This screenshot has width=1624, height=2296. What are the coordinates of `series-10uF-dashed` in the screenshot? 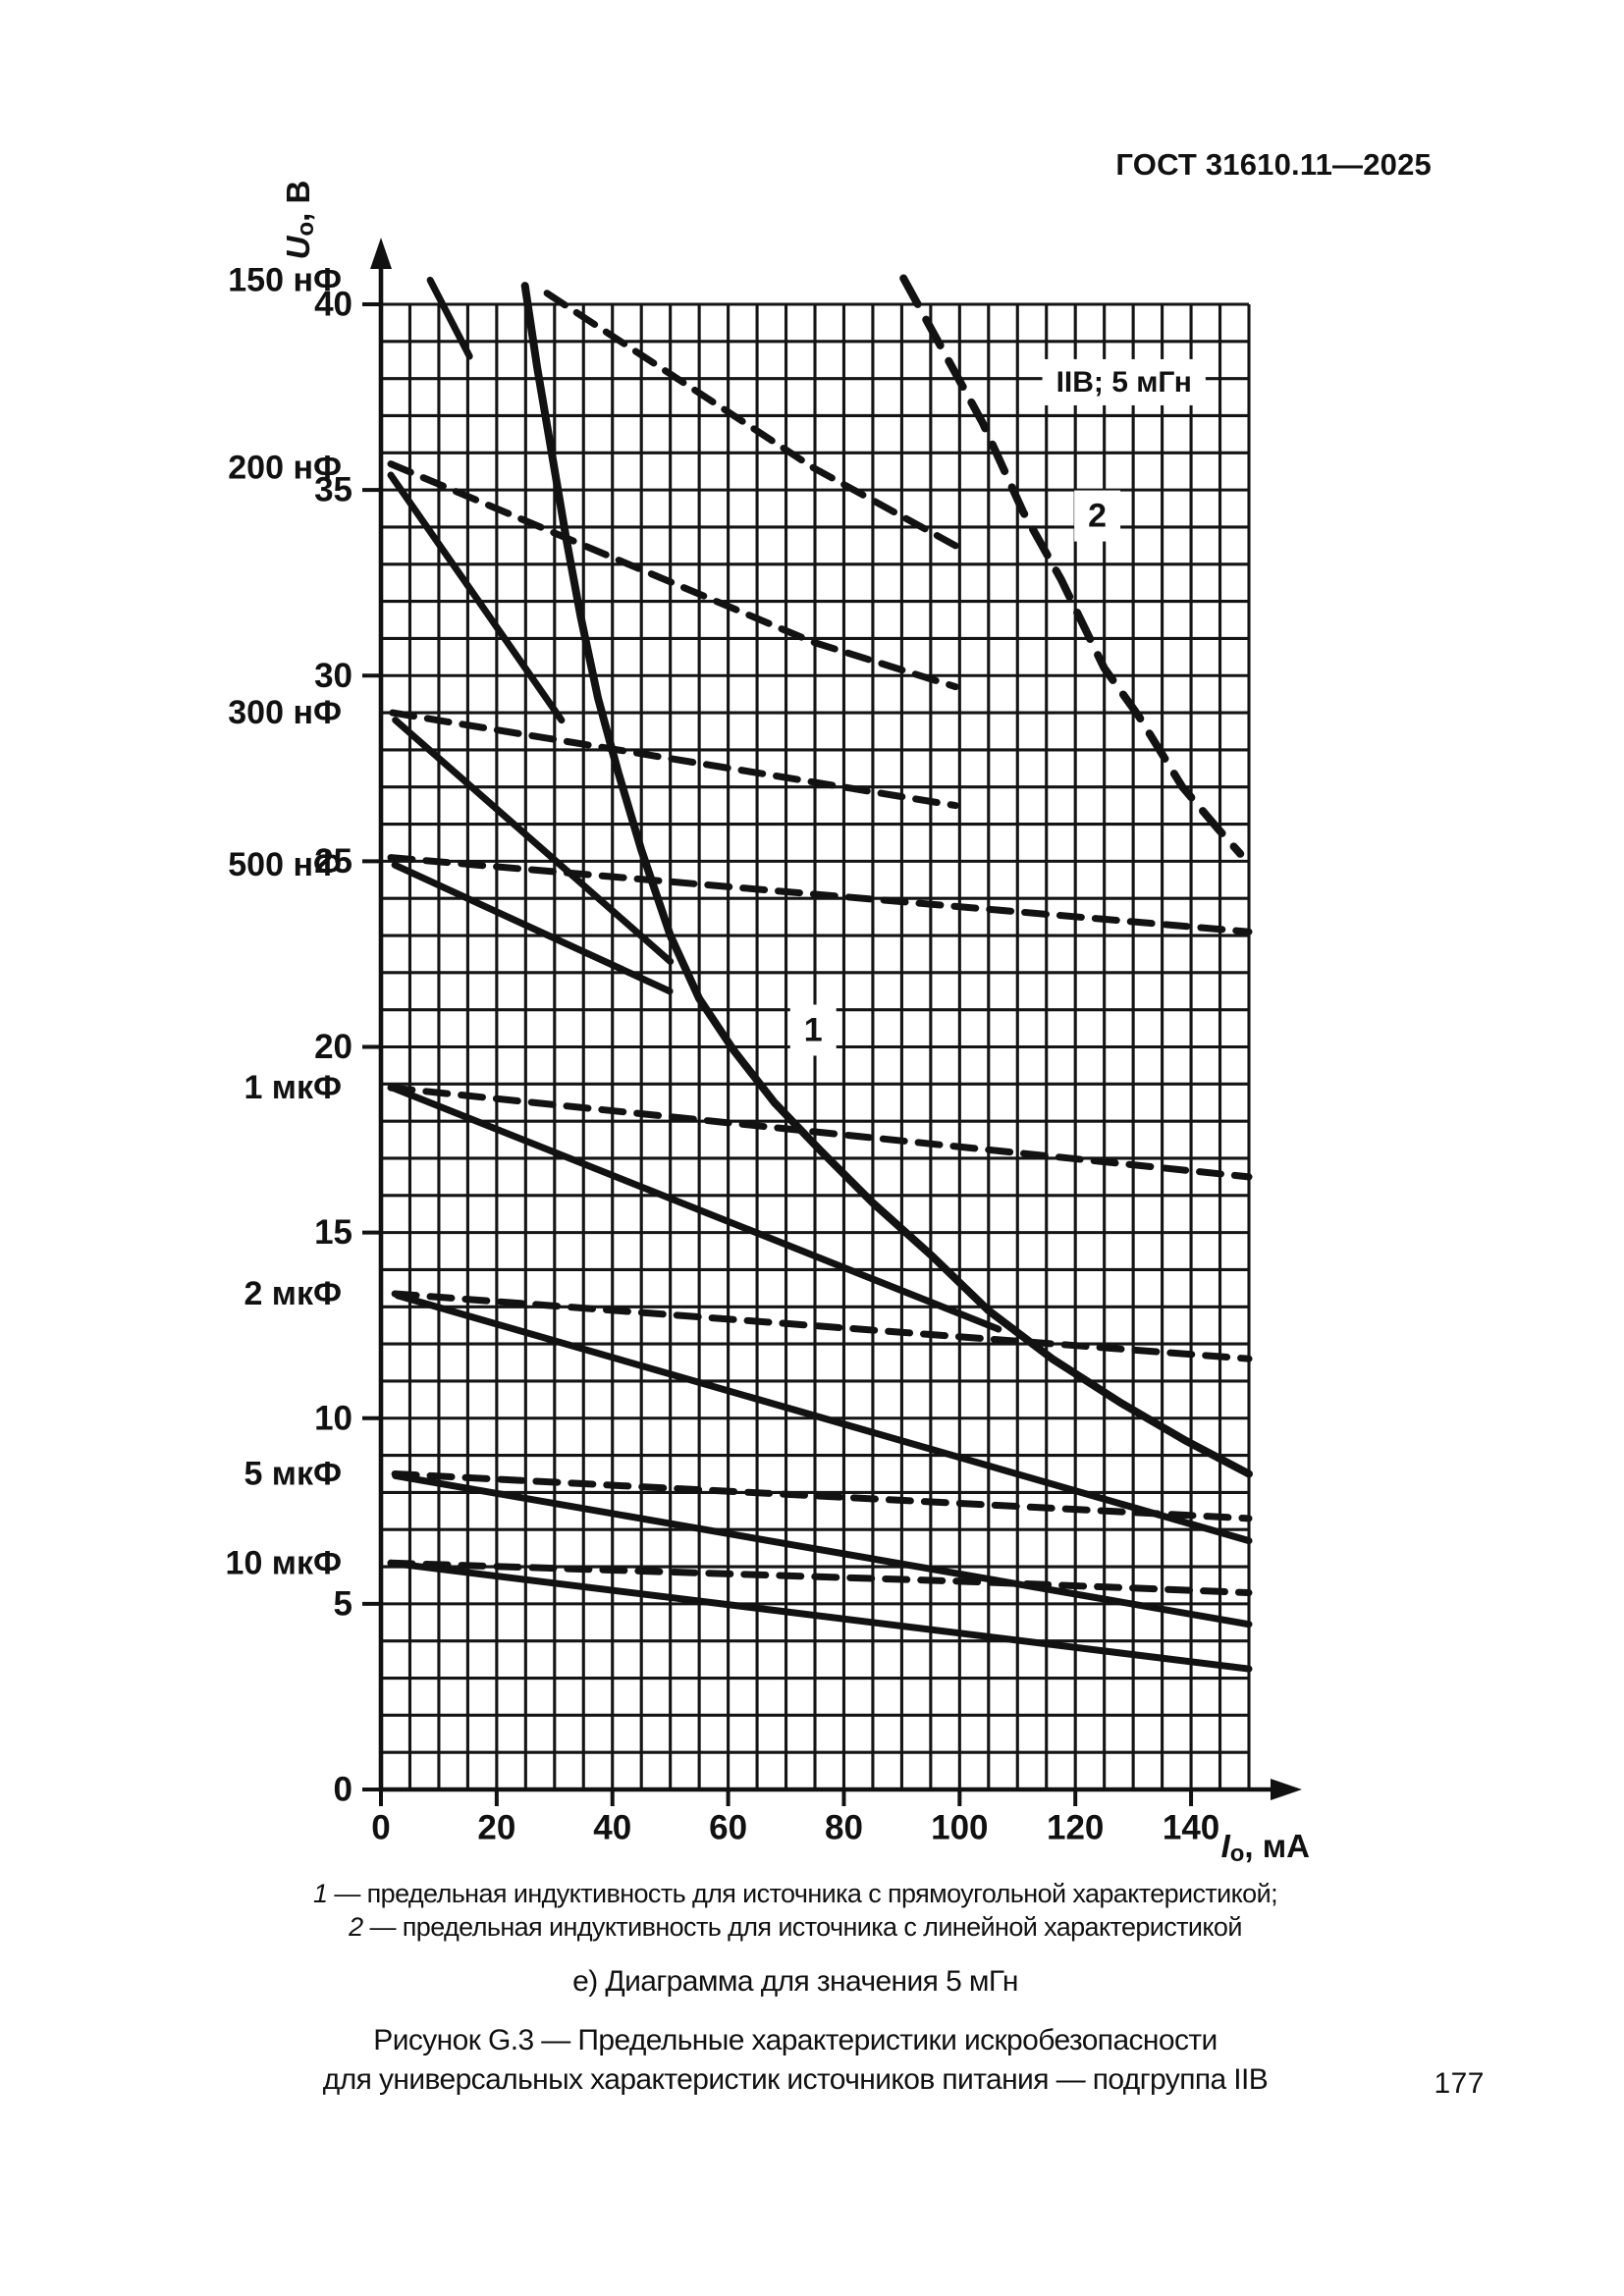 It's located at (820, 1578).